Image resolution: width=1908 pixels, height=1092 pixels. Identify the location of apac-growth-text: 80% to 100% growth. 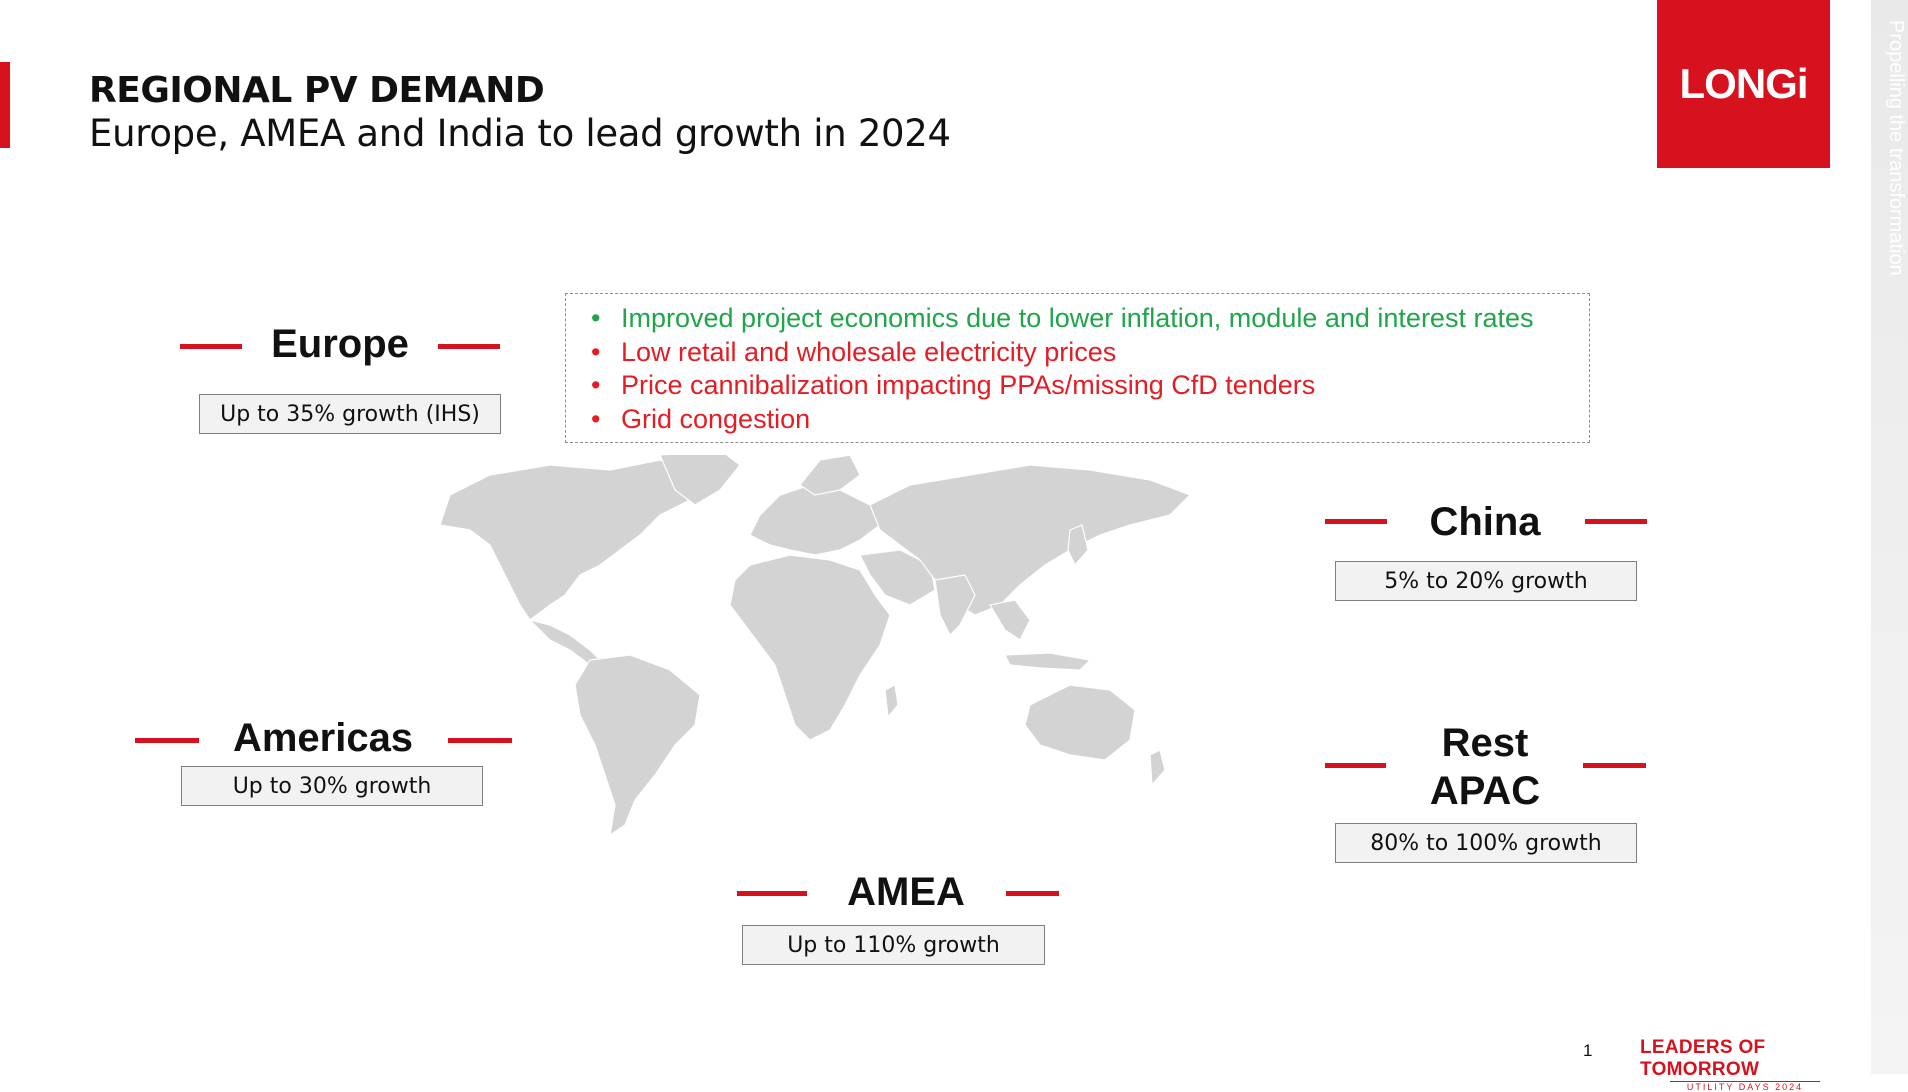
(1486, 843).